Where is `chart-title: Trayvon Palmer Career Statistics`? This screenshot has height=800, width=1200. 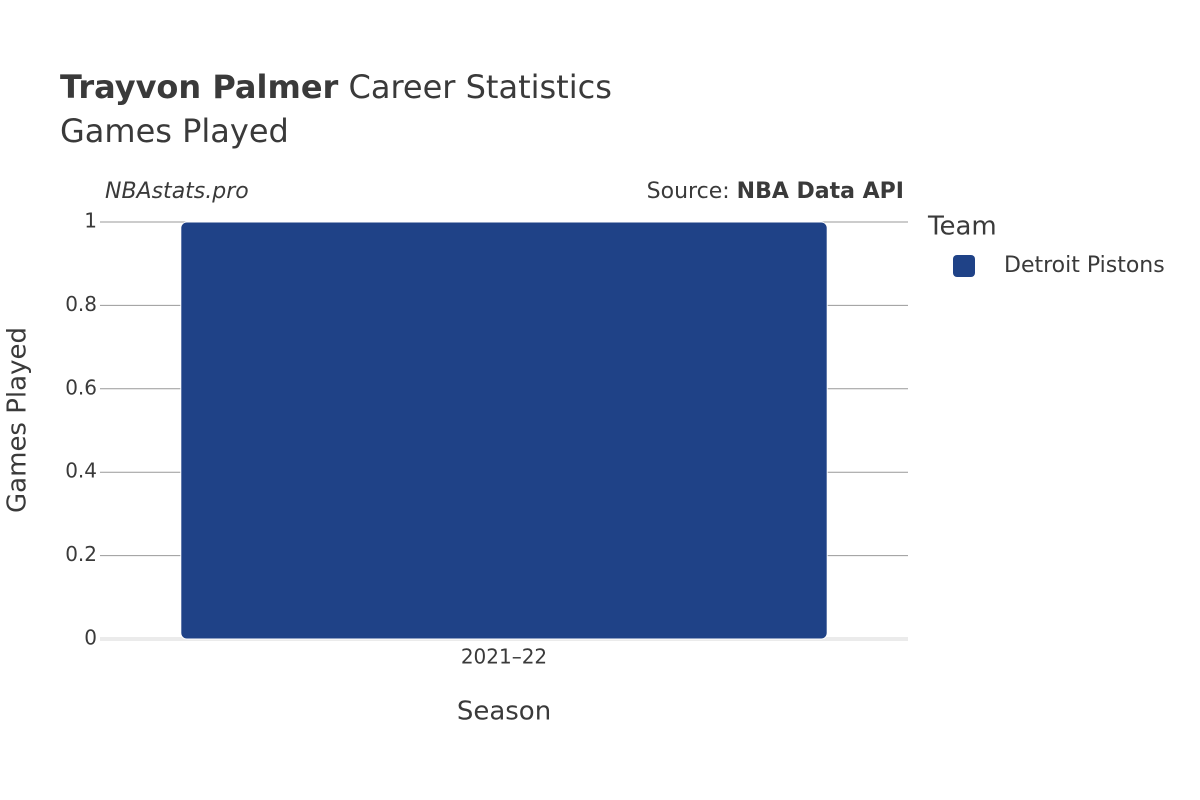
chart-title: Trayvon Palmer Career Statistics is located at coordinates (336, 87).